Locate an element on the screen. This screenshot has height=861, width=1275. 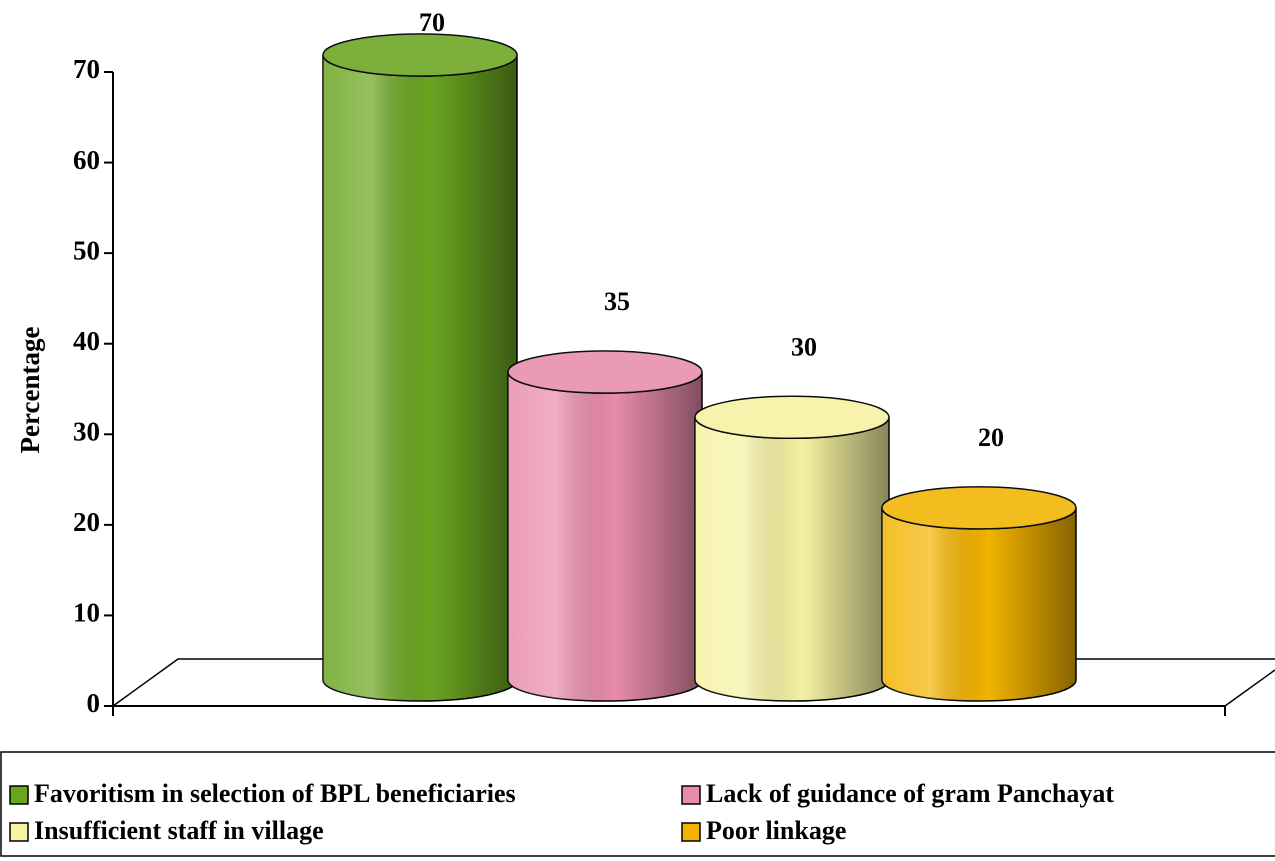
legend-label: Lack of guidance of gram Panchayat is located at coordinates (910, 793).